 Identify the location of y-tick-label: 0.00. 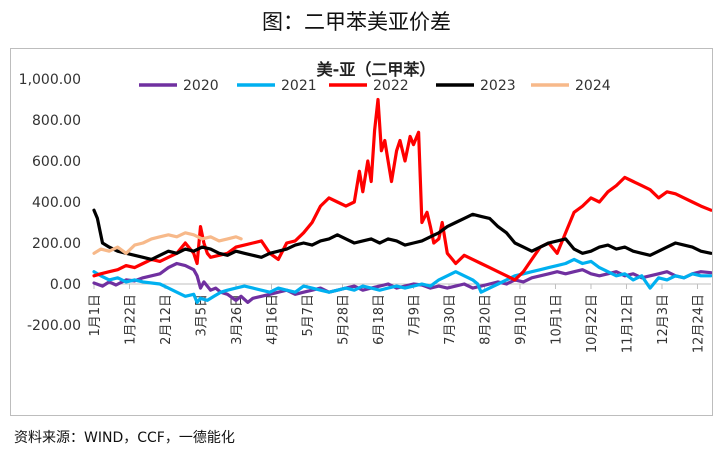
(65, 285).